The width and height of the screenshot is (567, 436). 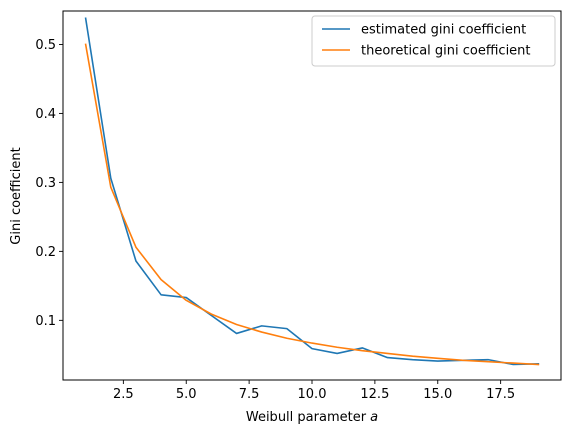 What do you see at coordinates (123, 394) in the screenshot?
I see `x-tick-label: 2.5` at bounding box center [123, 394].